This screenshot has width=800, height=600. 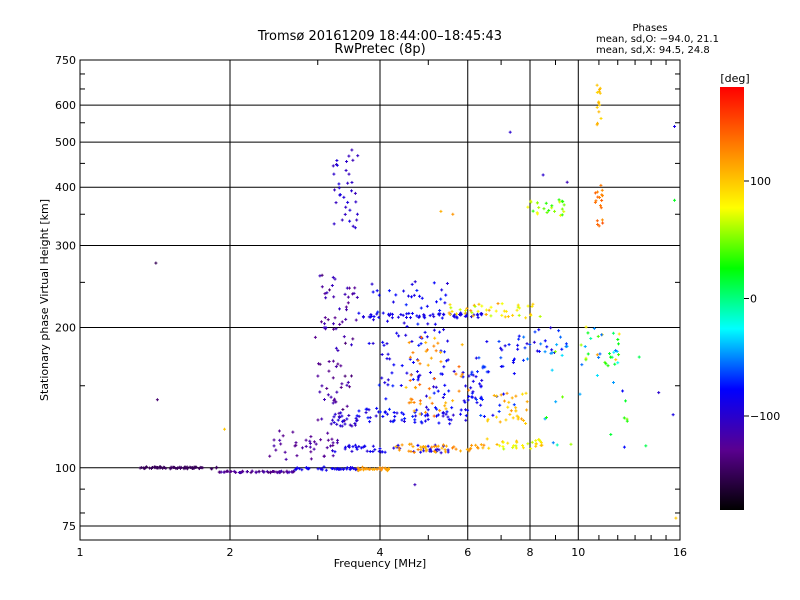 I want to click on chart-subtitle: RwPretec (8p), so click(x=379, y=49).